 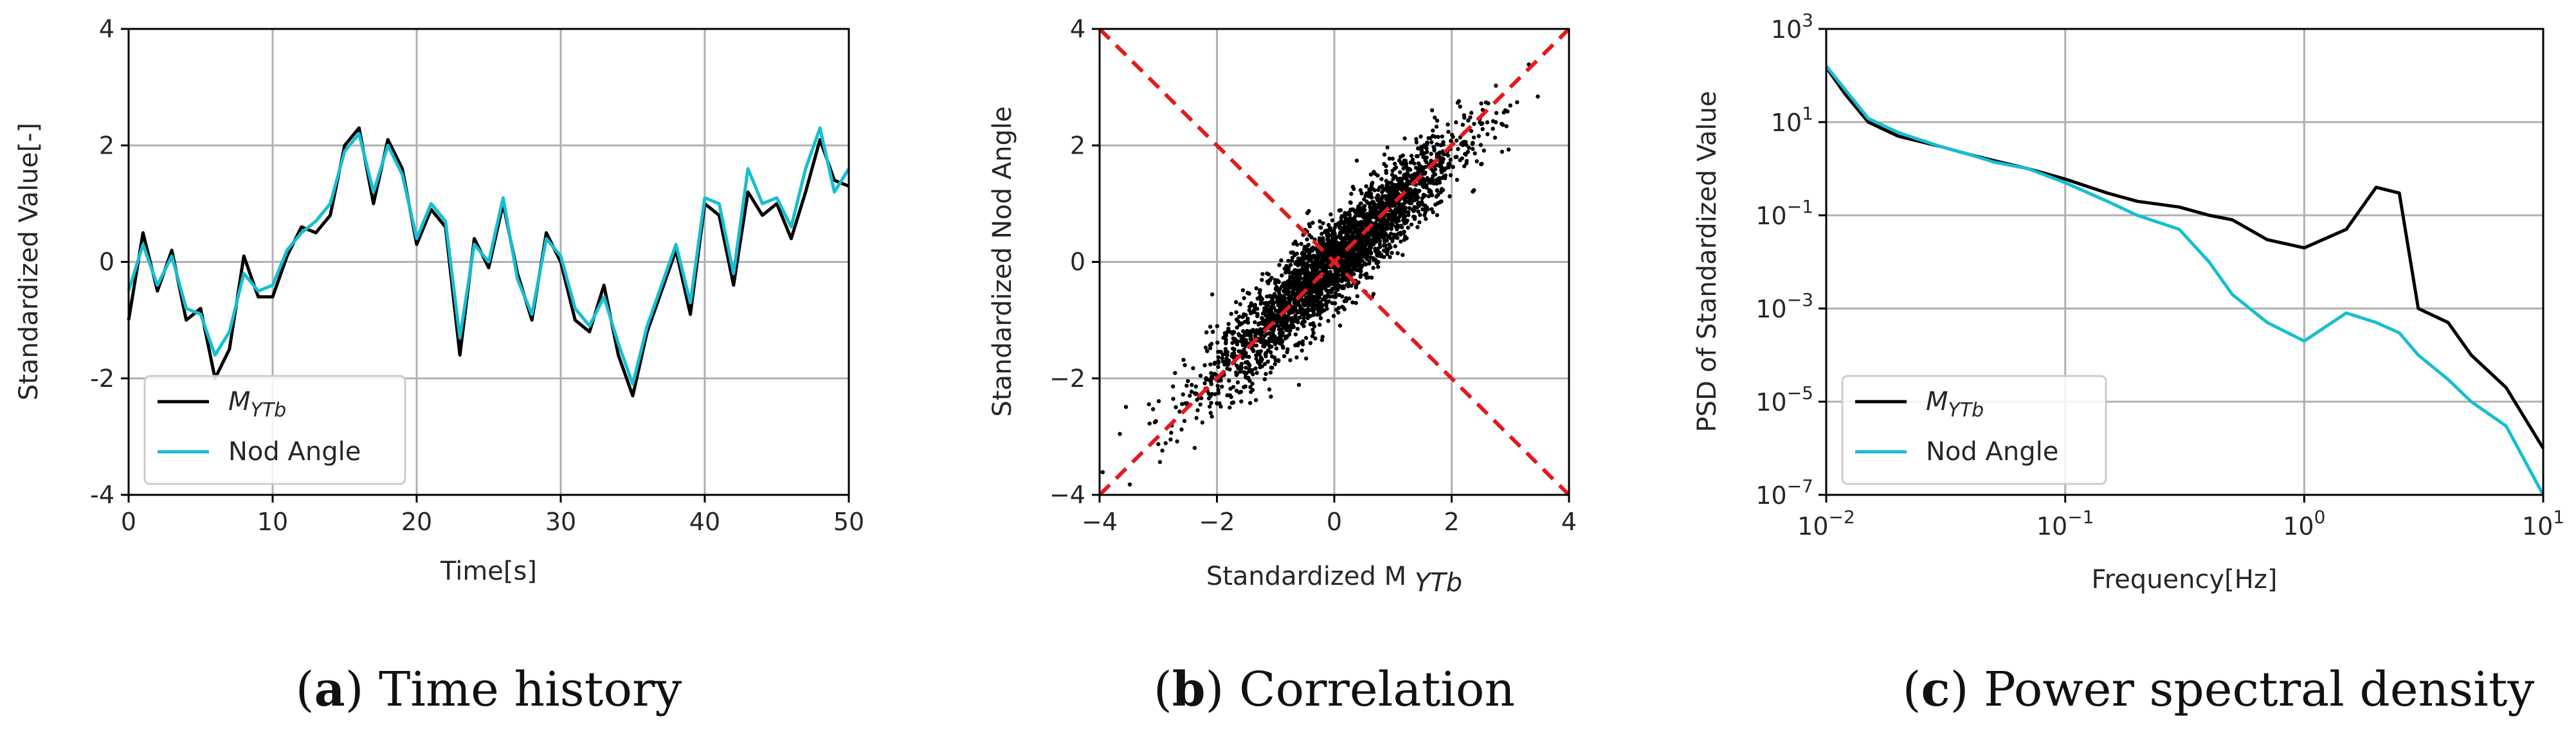 I want to click on panel-a-legend: MYTb Nod Angle, so click(x=274, y=430).